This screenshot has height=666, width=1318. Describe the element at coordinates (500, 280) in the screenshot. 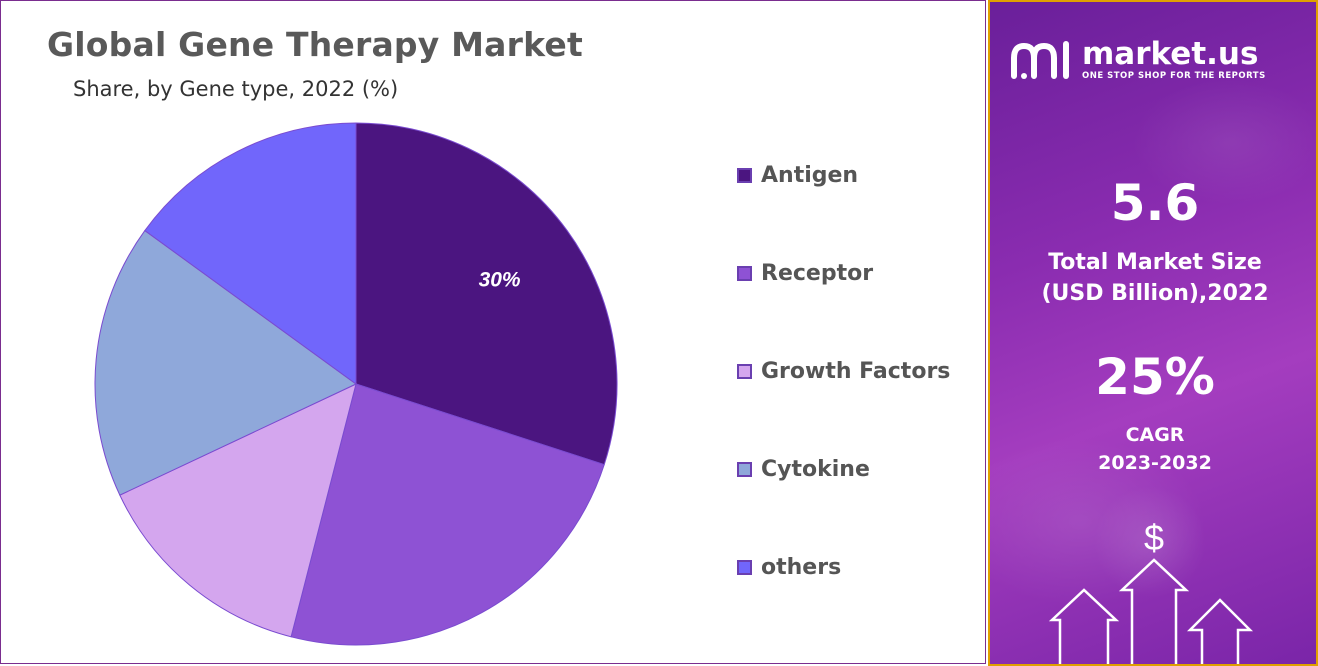

I see `data-label-antigen: 30%` at that location.